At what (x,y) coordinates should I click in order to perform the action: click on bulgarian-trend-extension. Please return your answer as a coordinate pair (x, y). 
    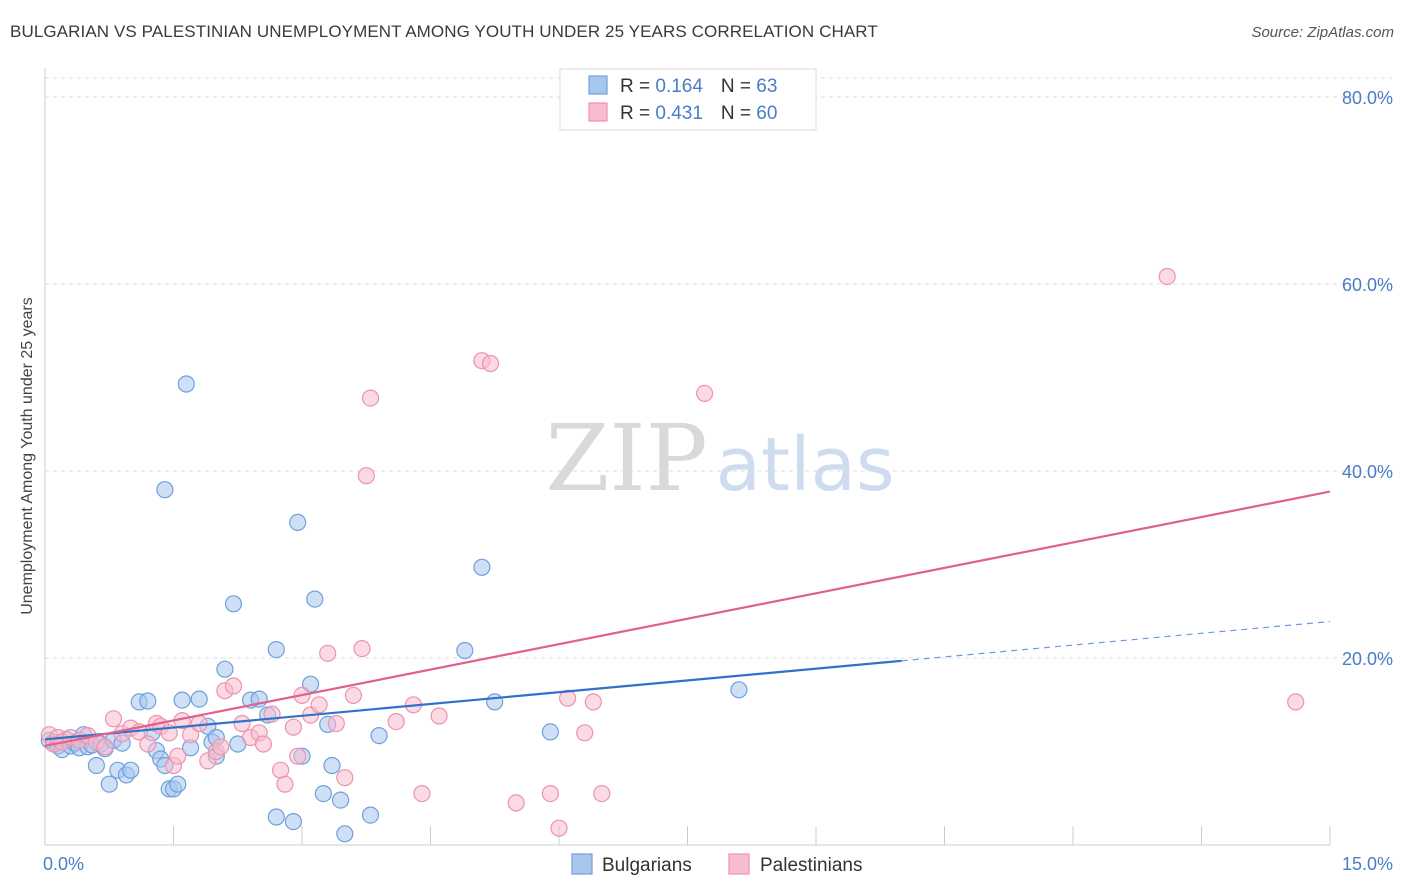
    Looking at the image, I should click on (1116, 641).